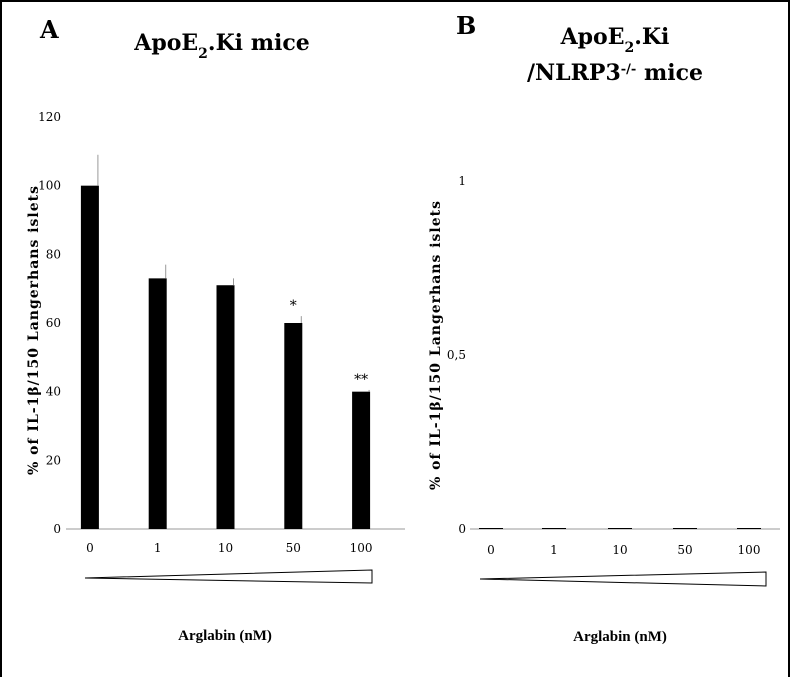  What do you see at coordinates (623, 579) in the screenshot?
I see `panel-b-concentration-wedge` at bounding box center [623, 579].